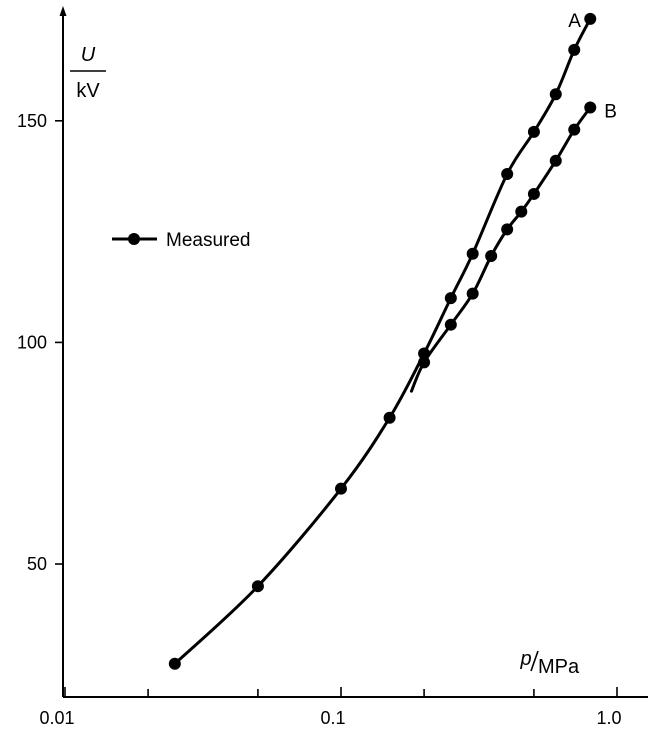  Describe the element at coordinates (534, 661) in the screenshot. I see `x-axis-fraction-slash` at that location.